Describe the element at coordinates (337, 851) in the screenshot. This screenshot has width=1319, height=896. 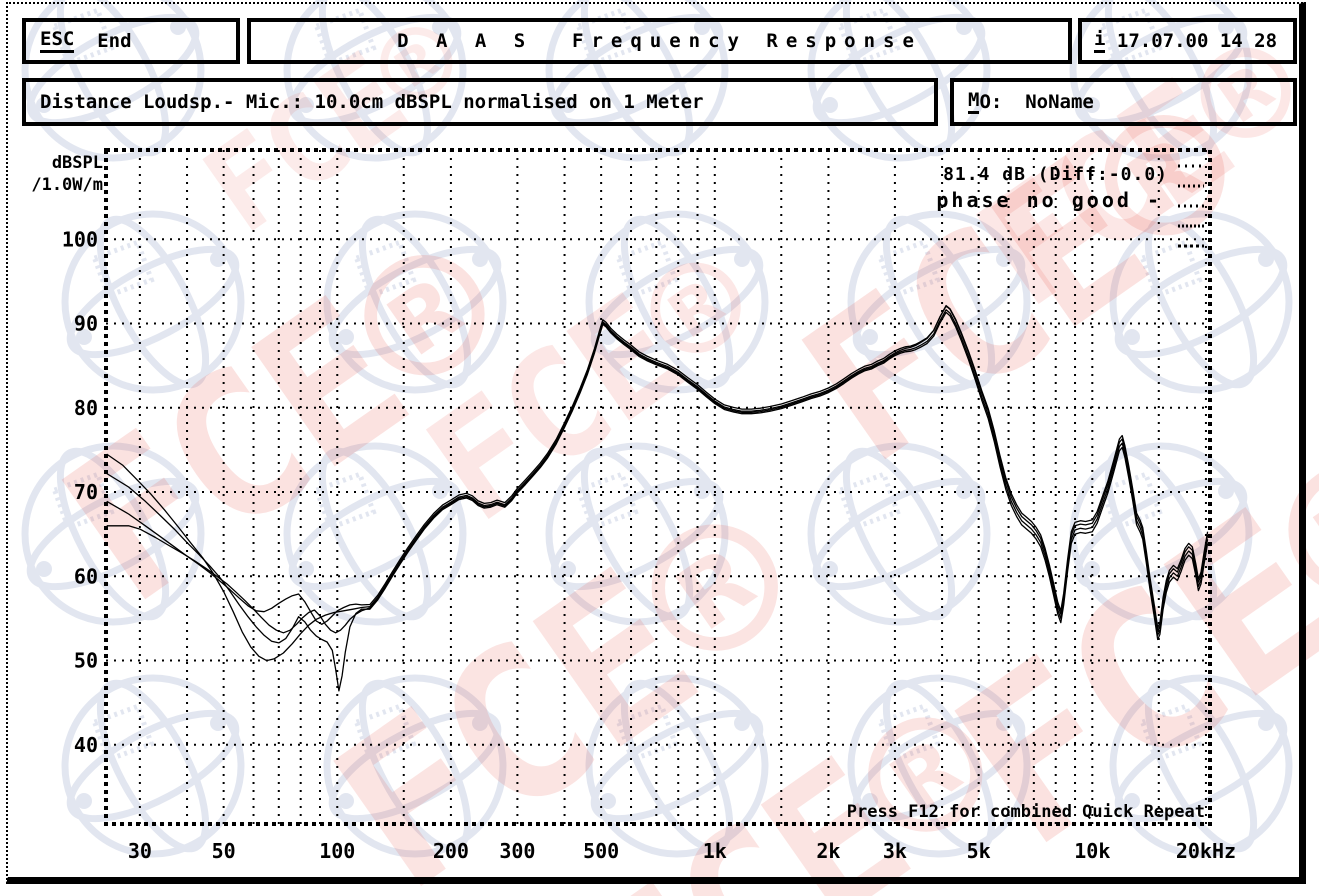
I see `x-axis-tick-label: 100` at that location.